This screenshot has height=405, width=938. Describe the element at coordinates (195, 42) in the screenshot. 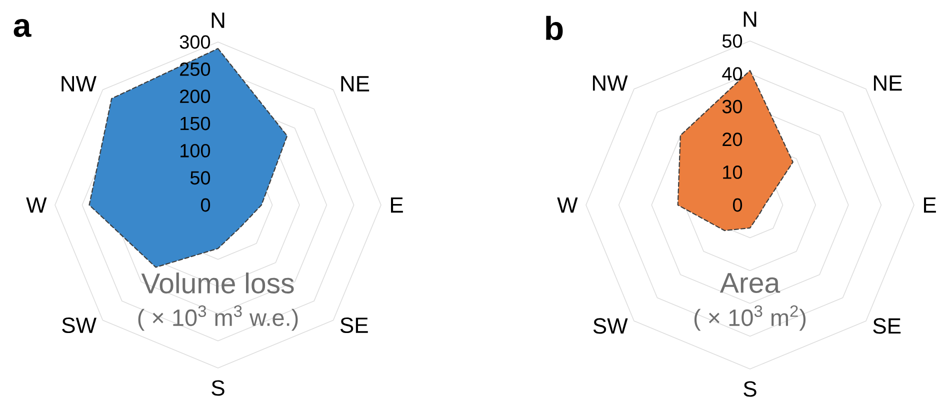

I see `y-tick-label: 300` at that location.